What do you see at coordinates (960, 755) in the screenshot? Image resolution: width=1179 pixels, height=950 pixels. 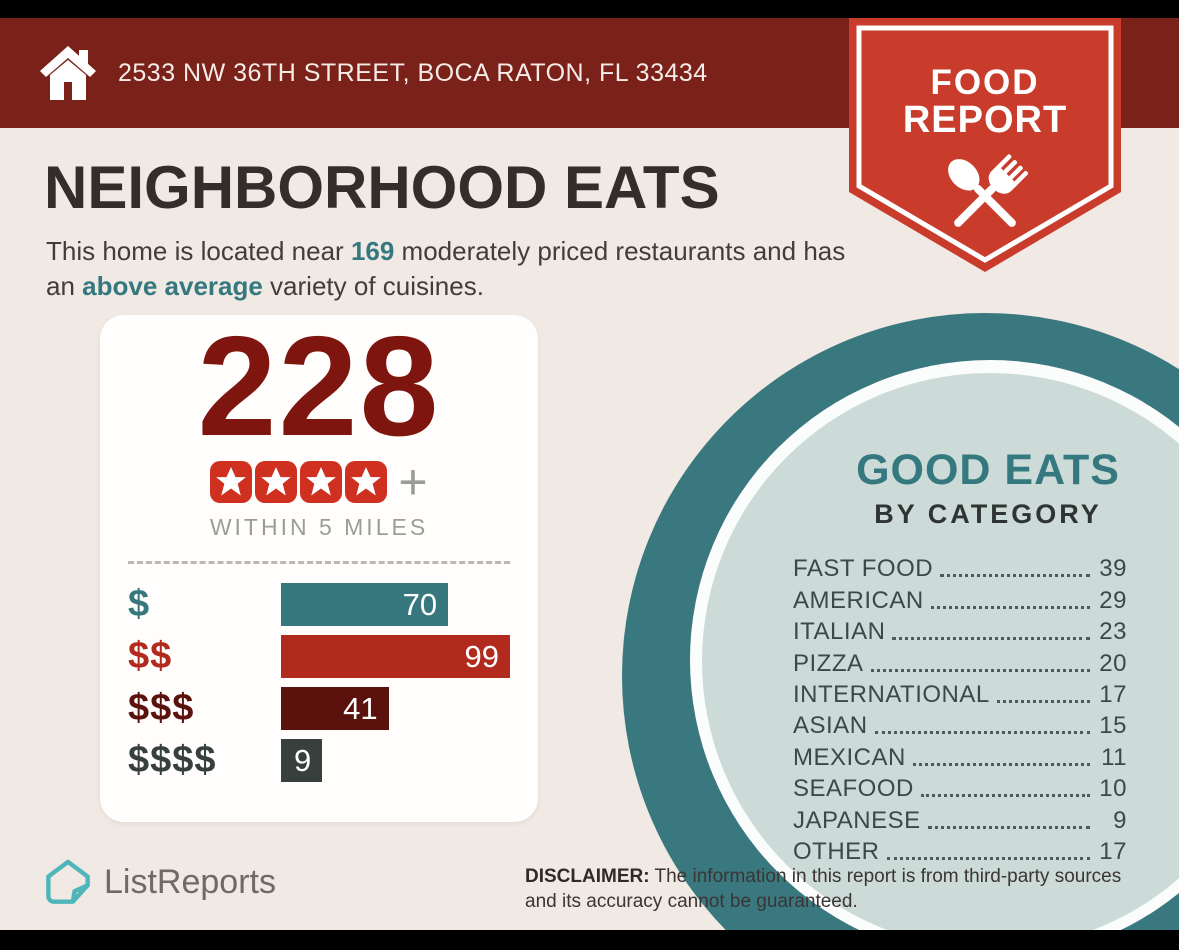 I see `category-row: MEXICAN 11` at bounding box center [960, 755].